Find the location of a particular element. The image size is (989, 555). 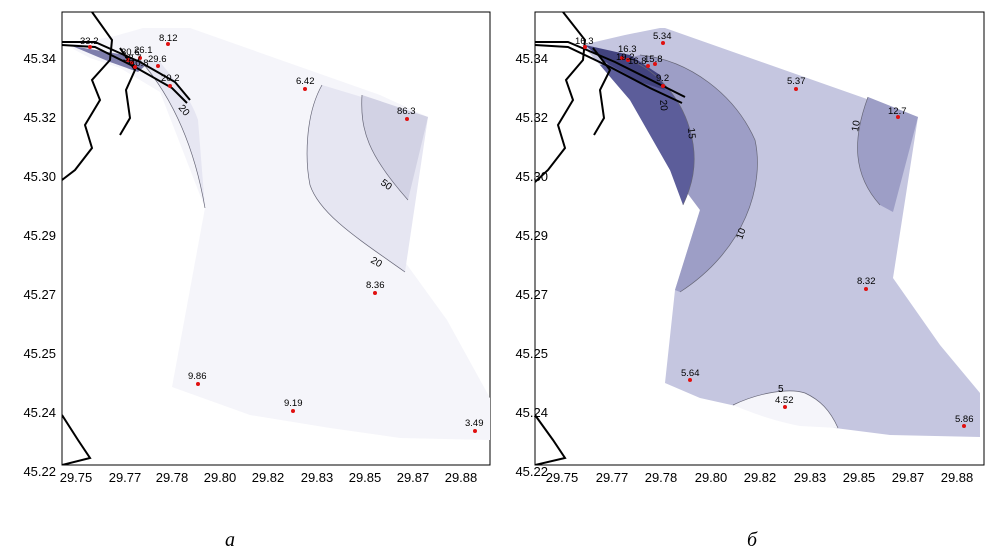

panel-b-value: 5.34 is located at coordinates (662, 36).